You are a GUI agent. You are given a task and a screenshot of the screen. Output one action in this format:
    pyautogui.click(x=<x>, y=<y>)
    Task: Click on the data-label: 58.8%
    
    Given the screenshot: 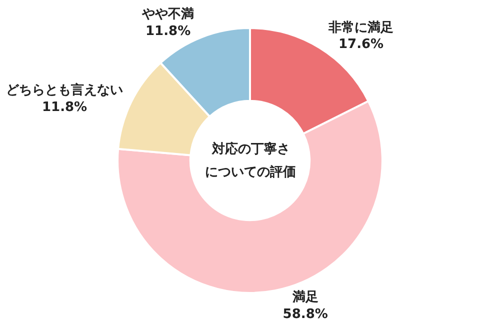 What is the action you would take?
    pyautogui.click(x=305, y=313)
    